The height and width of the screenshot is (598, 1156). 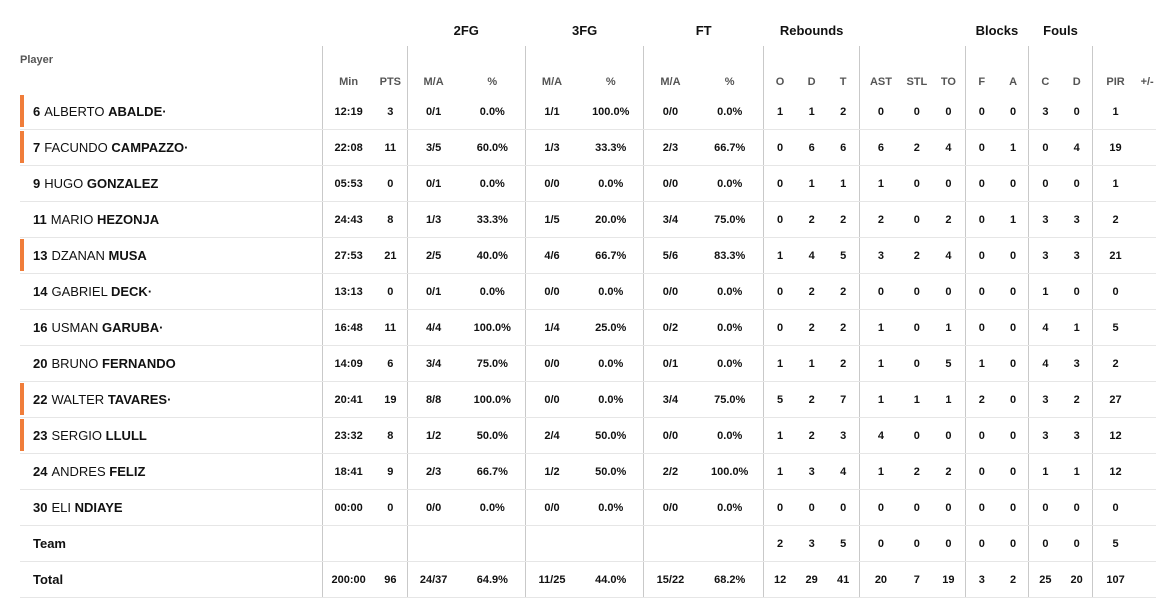 I want to click on cell-rebounds-total: 7, so click(x=843, y=399).